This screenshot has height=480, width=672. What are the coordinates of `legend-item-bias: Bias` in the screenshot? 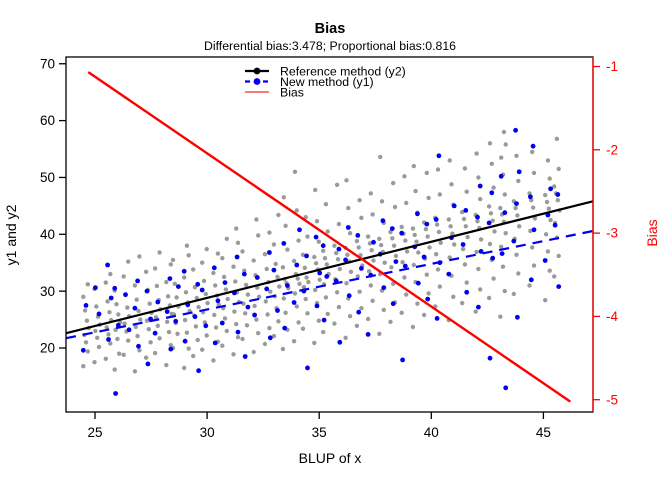 It's located at (274, 93).